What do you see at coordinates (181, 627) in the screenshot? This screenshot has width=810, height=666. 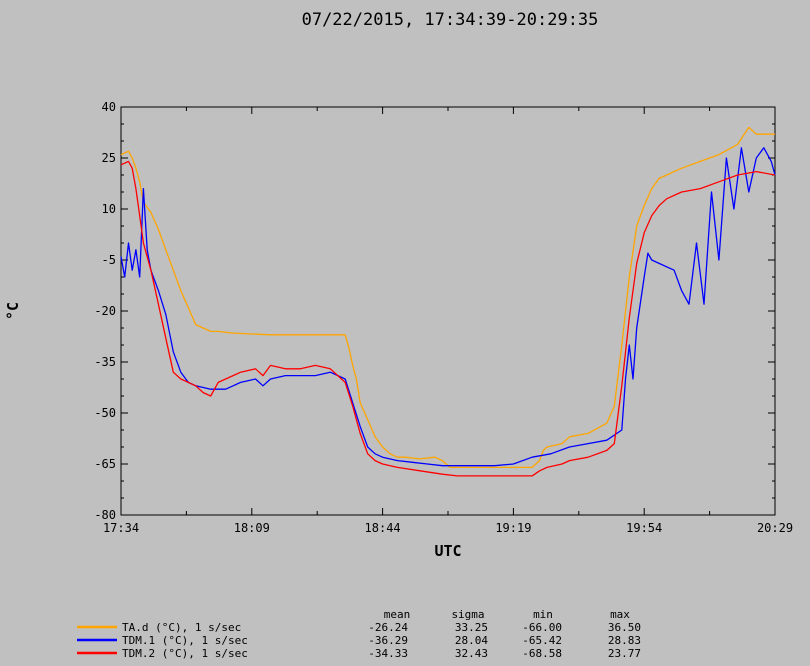 I see `legend-series-name: TA.d (°C), 1 s/sec` at bounding box center [181, 627].